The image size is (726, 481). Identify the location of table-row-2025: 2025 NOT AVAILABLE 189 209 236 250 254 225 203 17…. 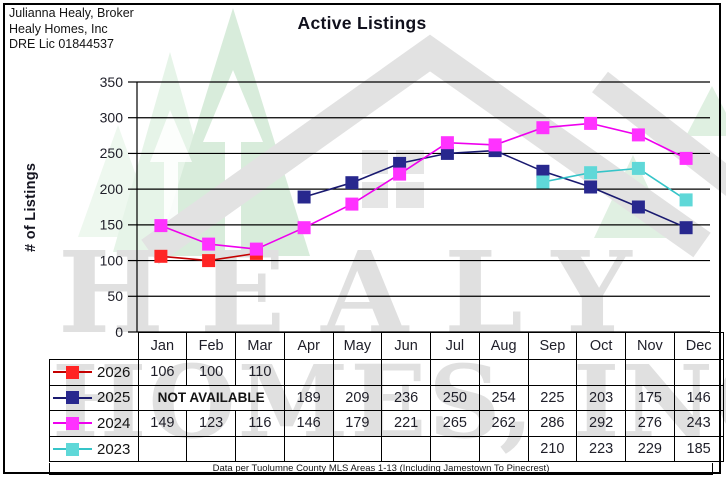
(386, 398).